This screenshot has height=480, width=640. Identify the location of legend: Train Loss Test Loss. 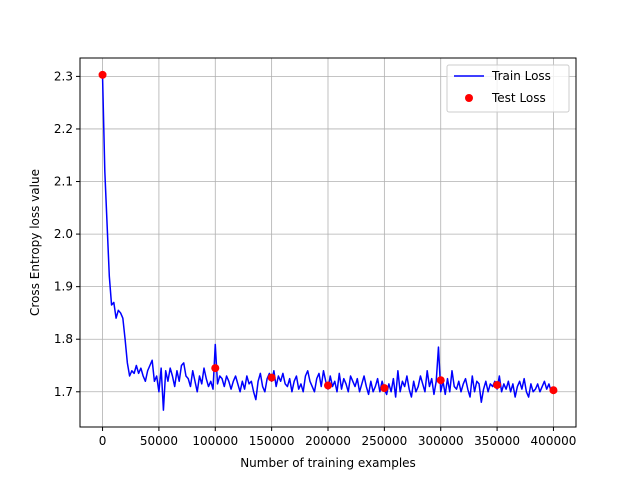
(508, 88).